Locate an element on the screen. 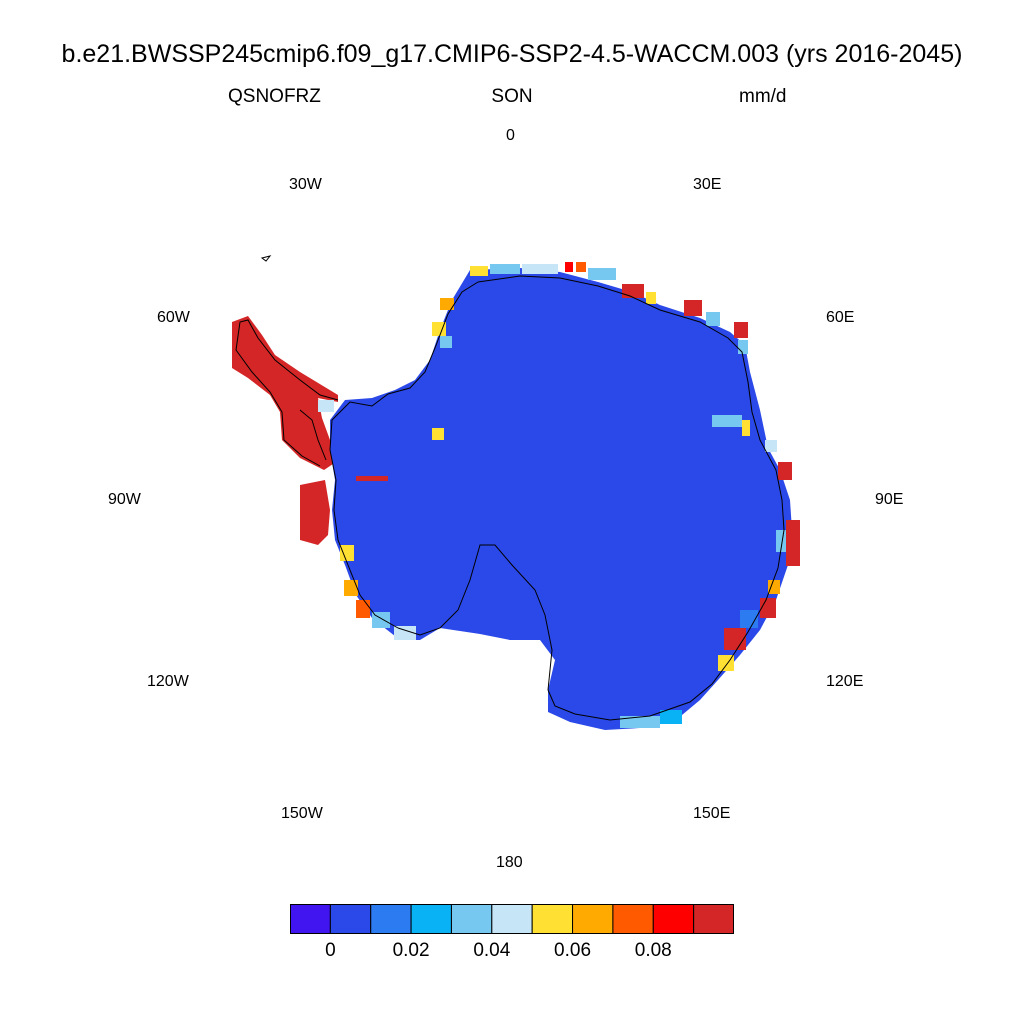  lon-label-90w: 90W is located at coordinates (124, 499).